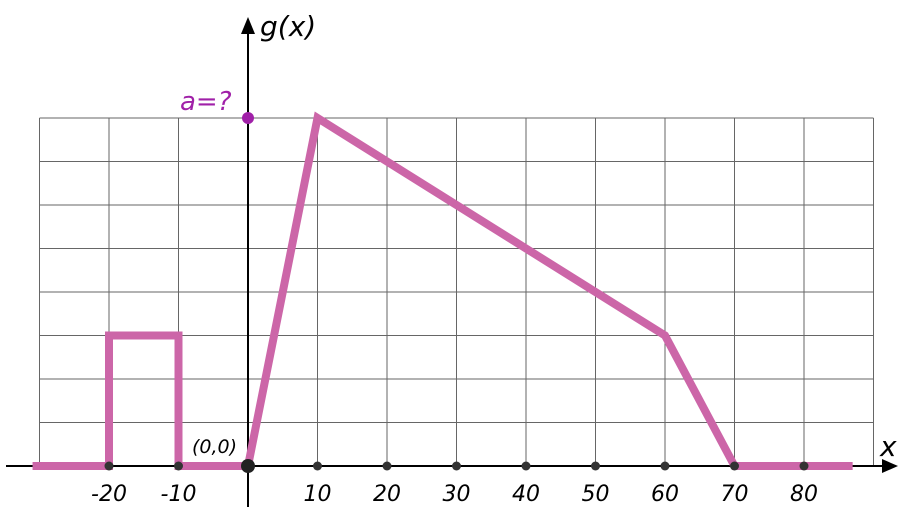  I want to click on x-tick-label: 80, so click(804, 494).